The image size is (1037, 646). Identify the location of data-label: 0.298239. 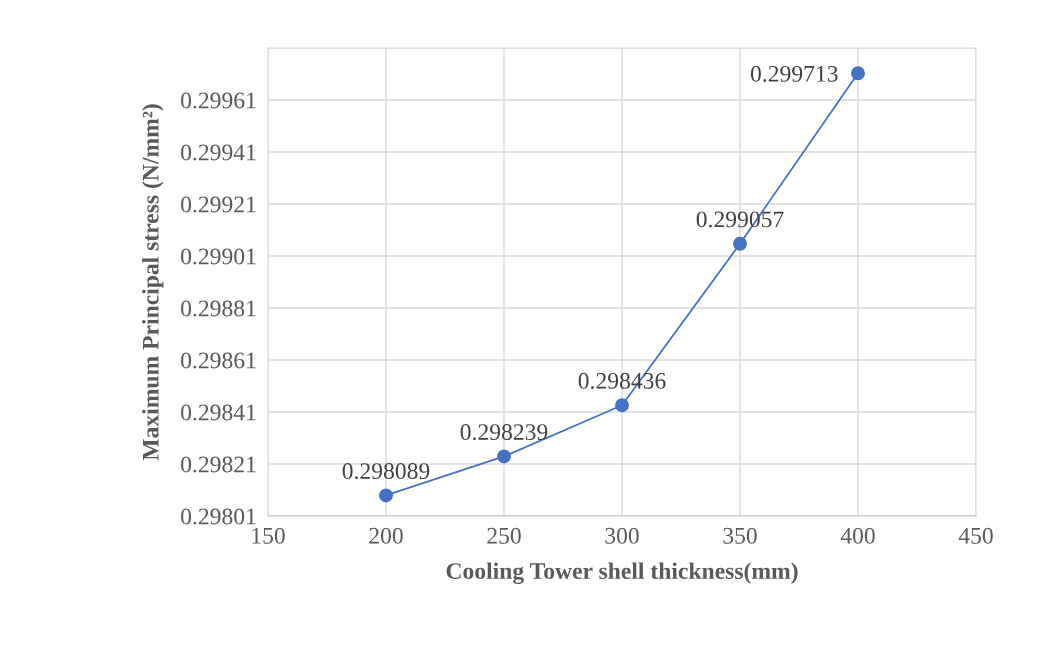
(504, 432).